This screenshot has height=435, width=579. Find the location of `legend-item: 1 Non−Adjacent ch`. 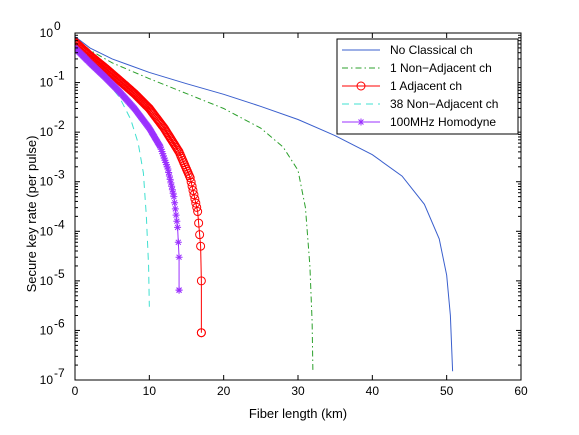

legend-item: 1 Non−Adjacent ch is located at coordinates (417, 68).